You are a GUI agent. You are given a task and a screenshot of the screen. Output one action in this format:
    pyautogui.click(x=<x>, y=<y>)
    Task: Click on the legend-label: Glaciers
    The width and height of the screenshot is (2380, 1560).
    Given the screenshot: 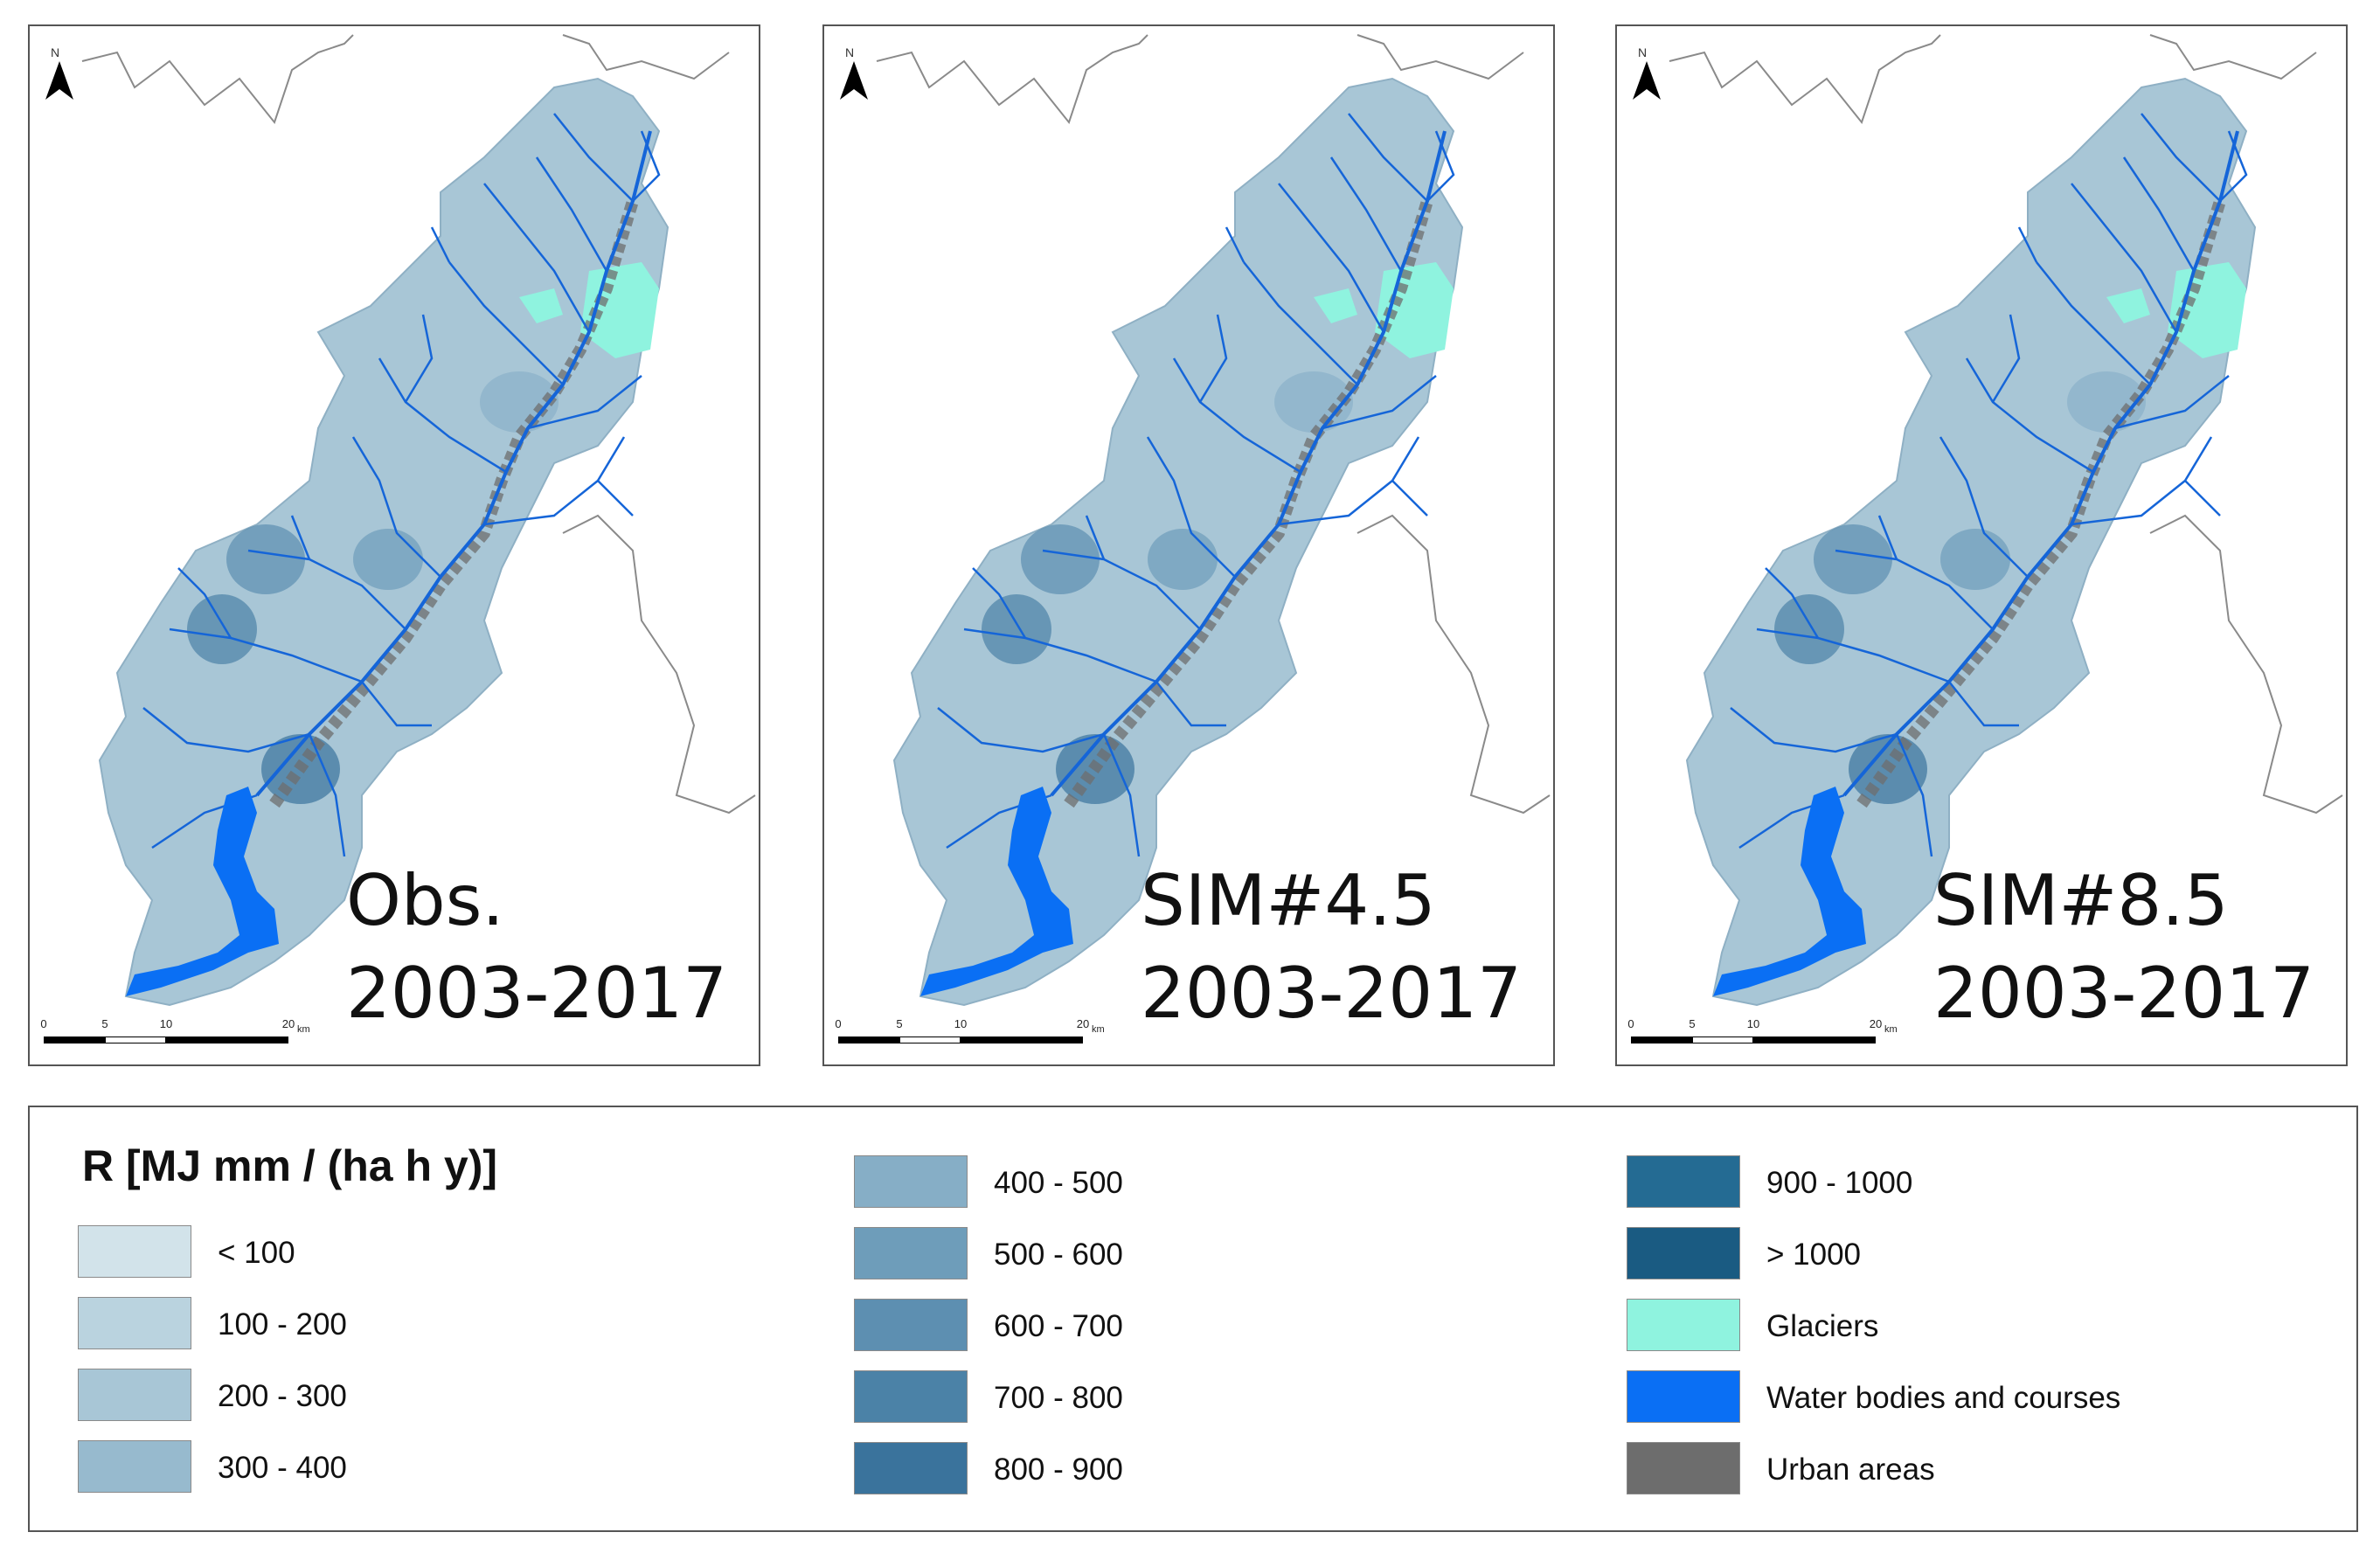 What is the action you would take?
    pyautogui.click(x=1822, y=1326)
    